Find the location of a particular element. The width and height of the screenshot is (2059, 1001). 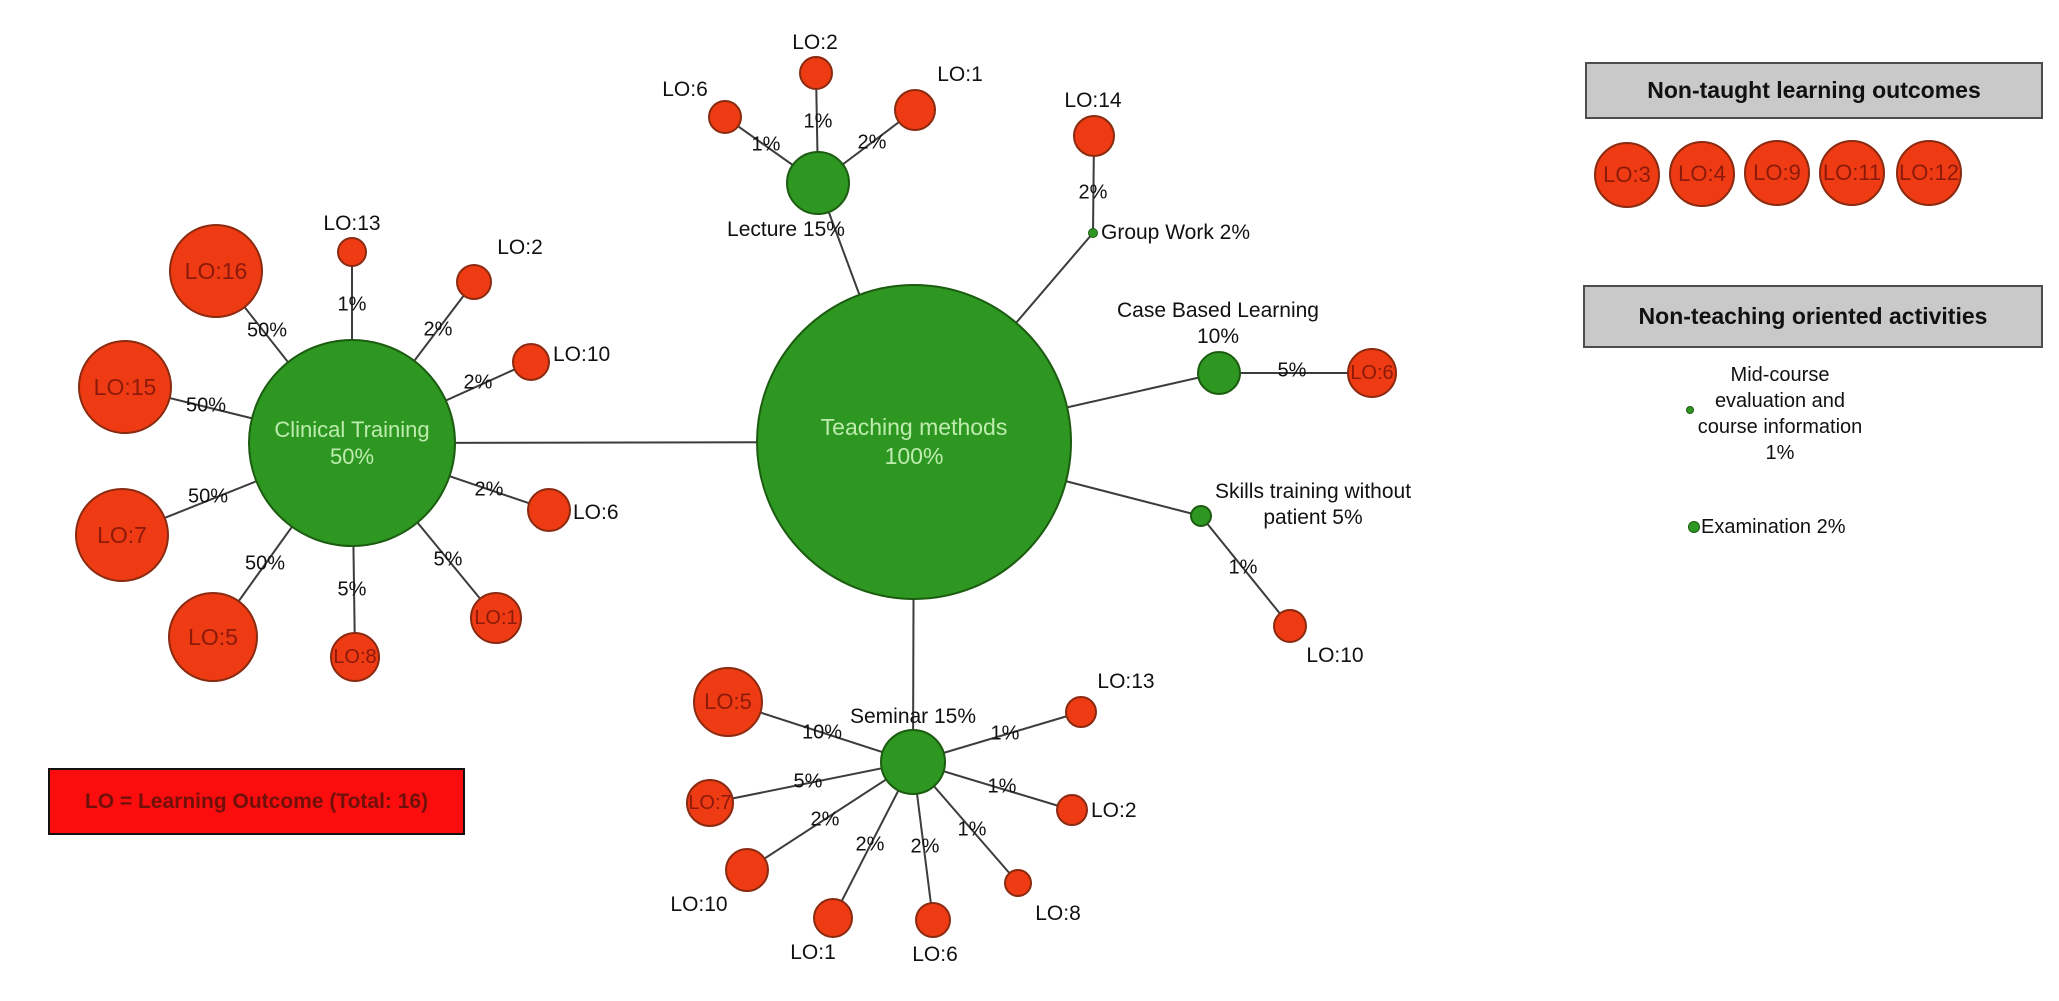

node-sem-lo6 is located at coordinates (933, 920).